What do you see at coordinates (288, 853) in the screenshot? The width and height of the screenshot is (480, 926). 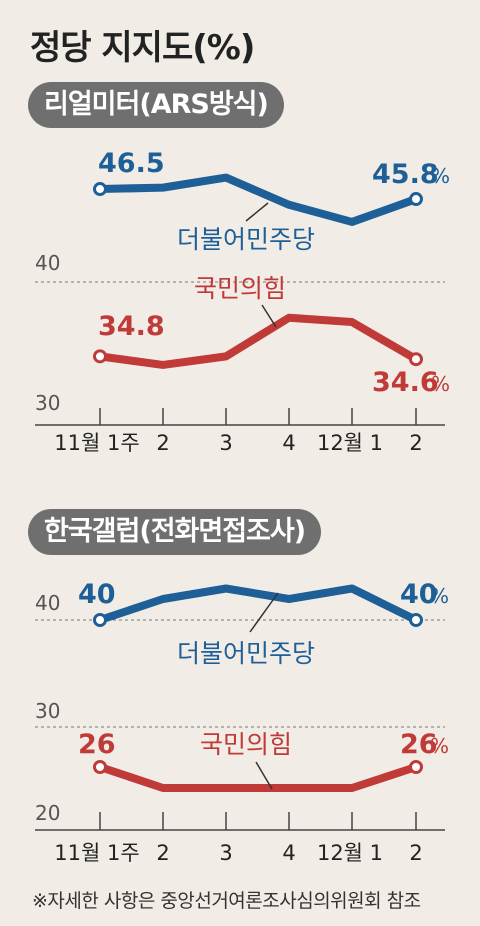 I see `chart-2-category-label: 4` at bounding box center [288, 853].